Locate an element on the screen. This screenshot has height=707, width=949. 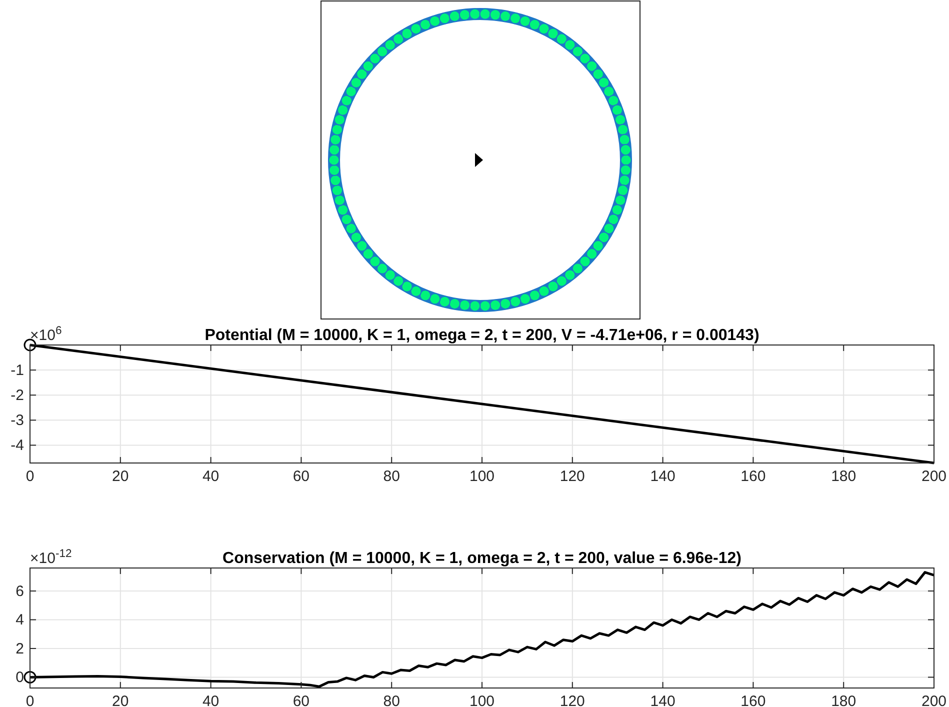
text: ×10$^{-12}$ is located at coordinates (51, 557).